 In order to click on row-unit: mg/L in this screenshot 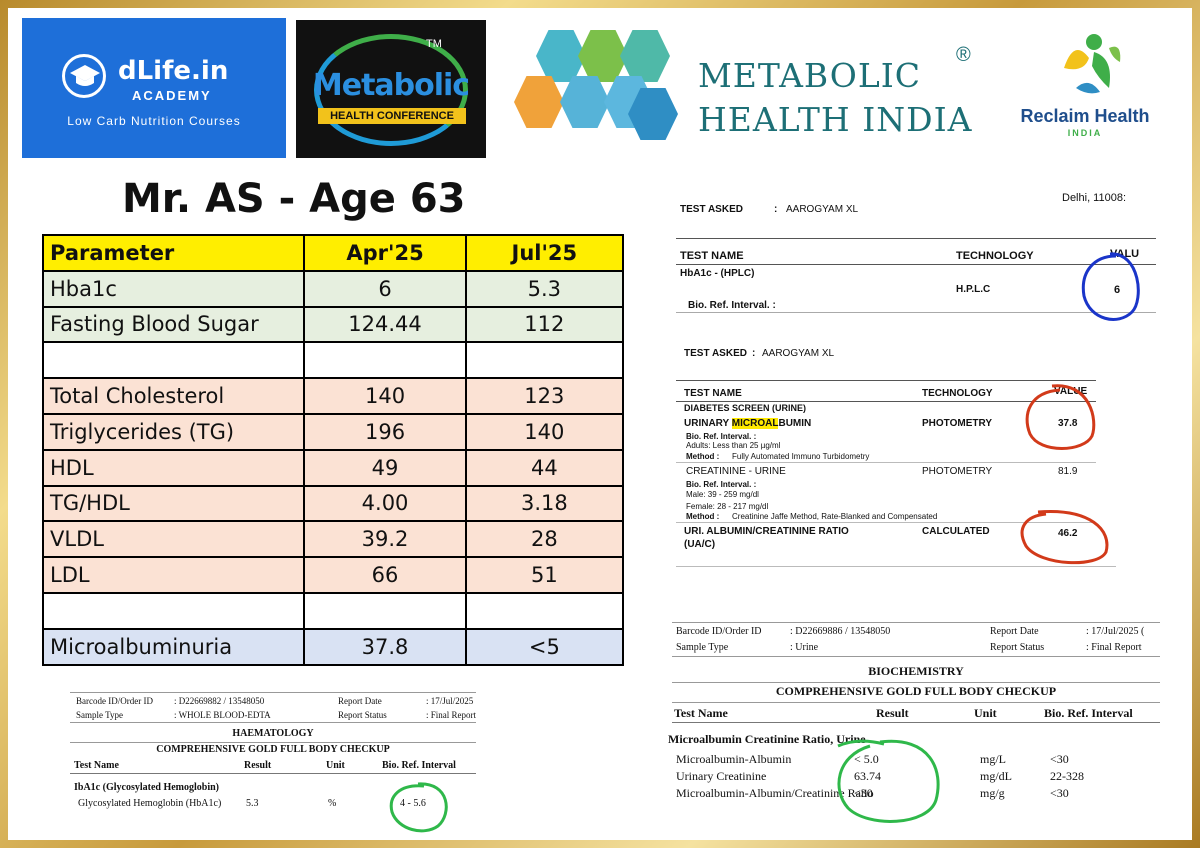, I will do `click(993, 759)`.